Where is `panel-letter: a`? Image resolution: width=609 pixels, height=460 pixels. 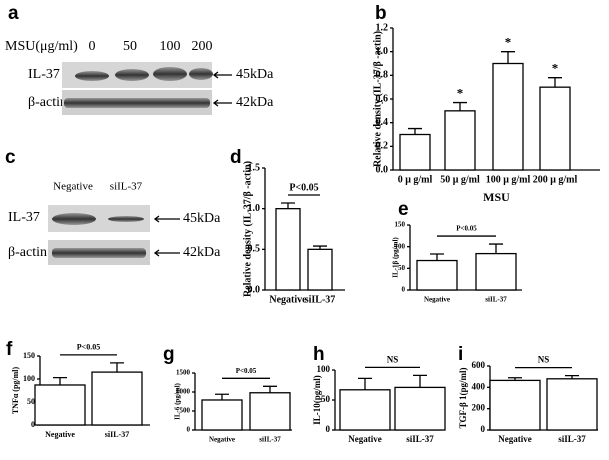
panel-letter: a is located at coordinates (13, 13).